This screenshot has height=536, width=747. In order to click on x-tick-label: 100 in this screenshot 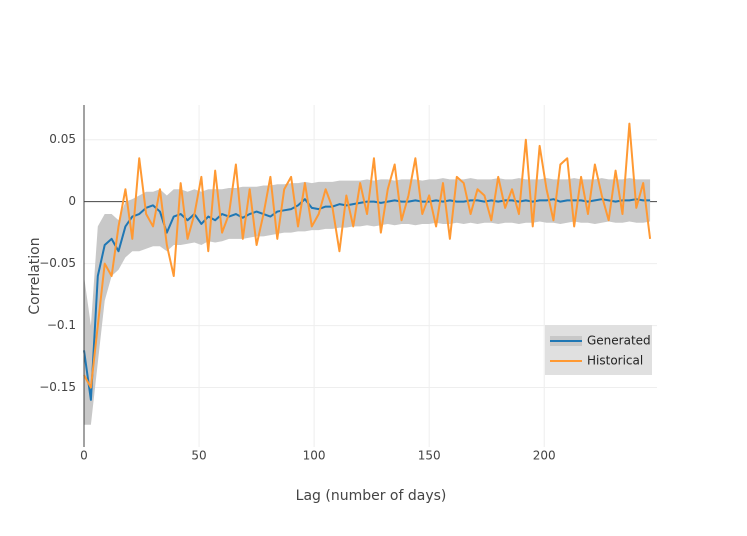, I will do `click(314, 456)`.